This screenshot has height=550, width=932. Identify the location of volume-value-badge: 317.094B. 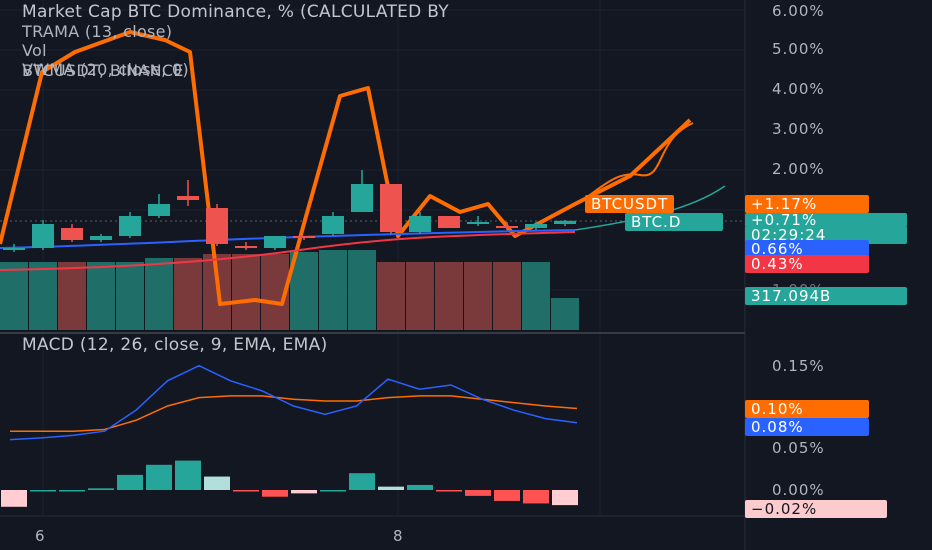
(826, 296).